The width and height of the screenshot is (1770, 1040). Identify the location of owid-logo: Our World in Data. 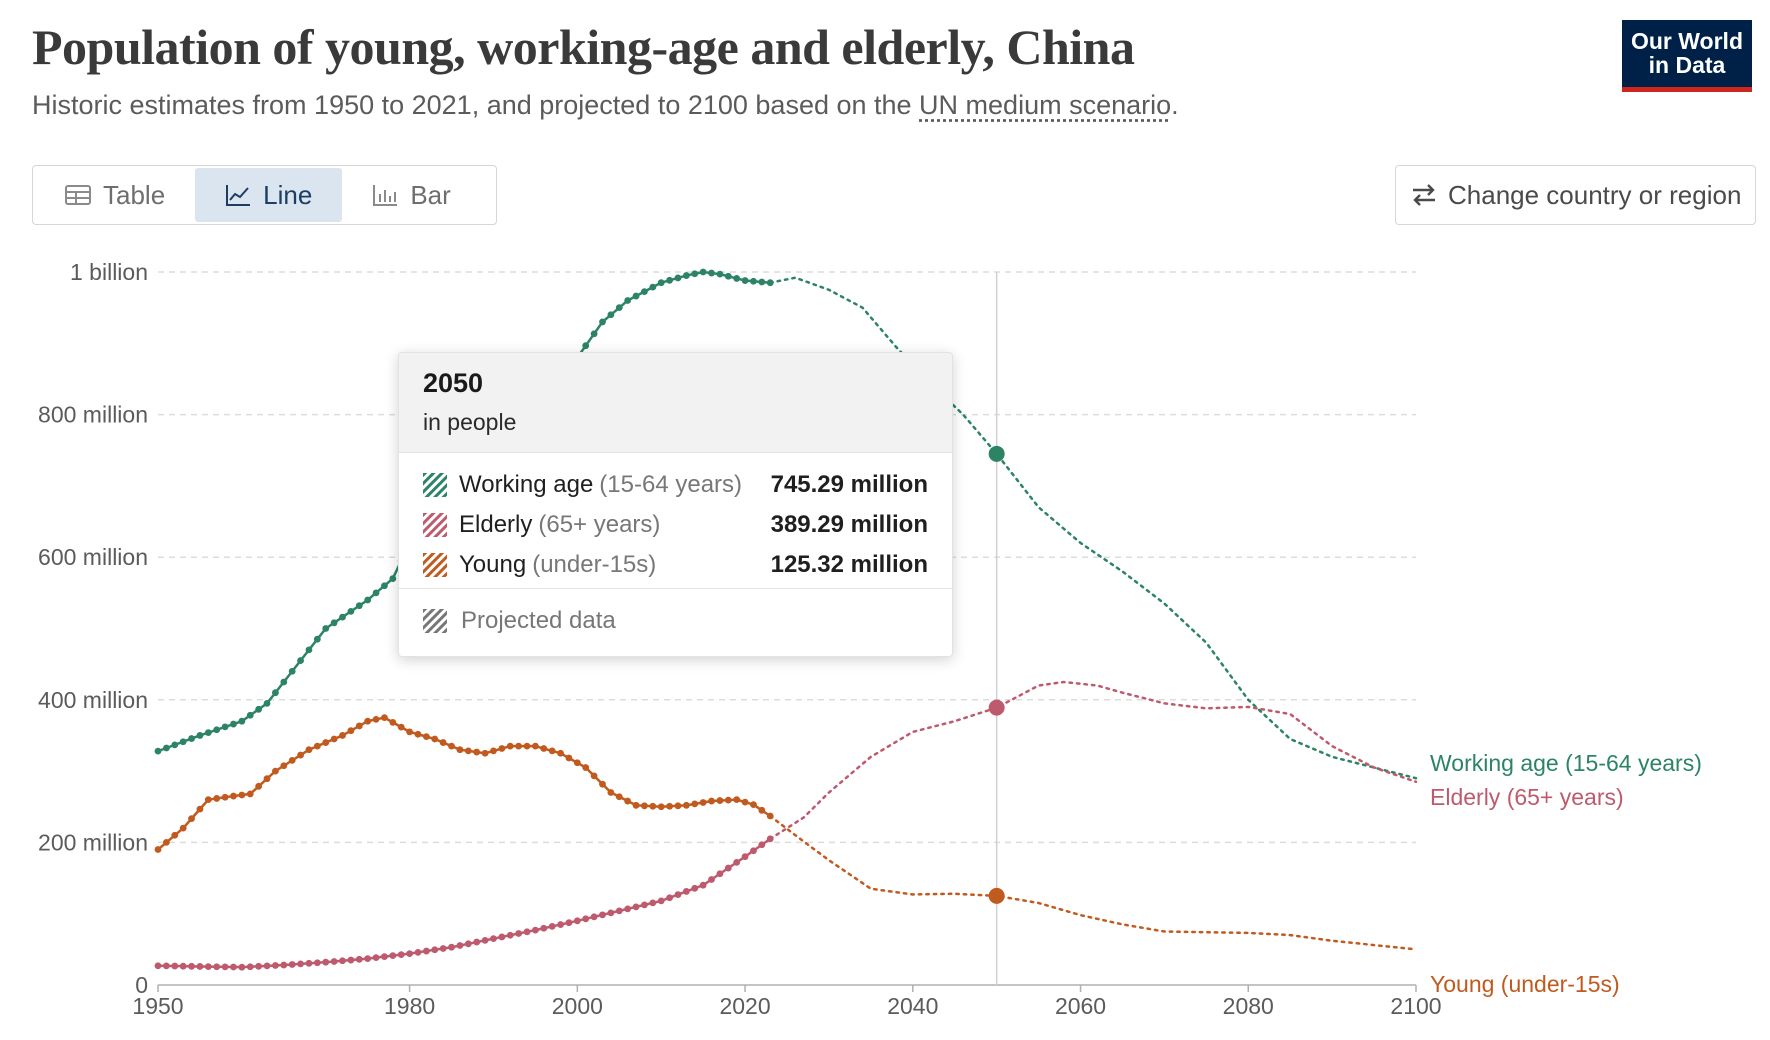
(1687, 56).